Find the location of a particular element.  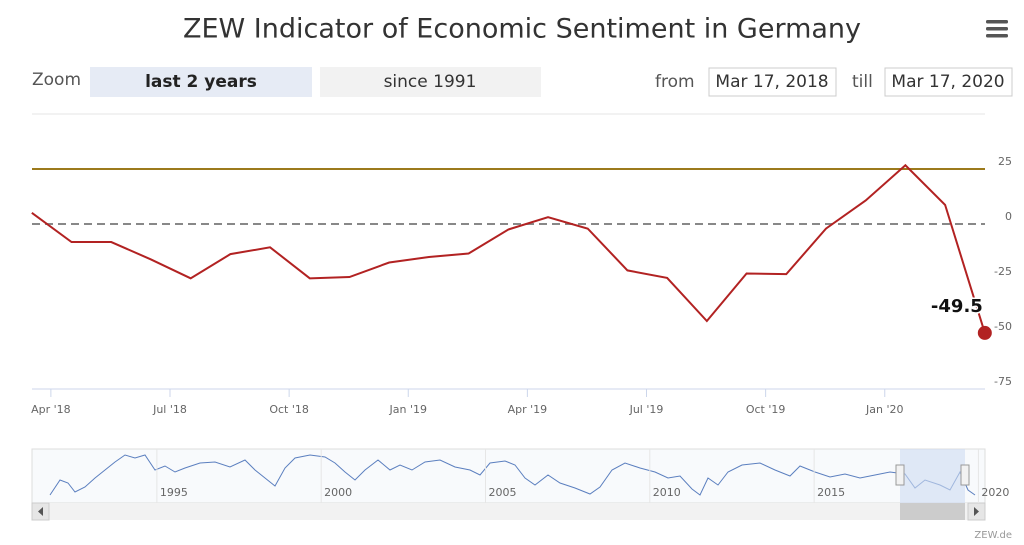

y-tick-label: -25 is located at coordinates (1003, 271).